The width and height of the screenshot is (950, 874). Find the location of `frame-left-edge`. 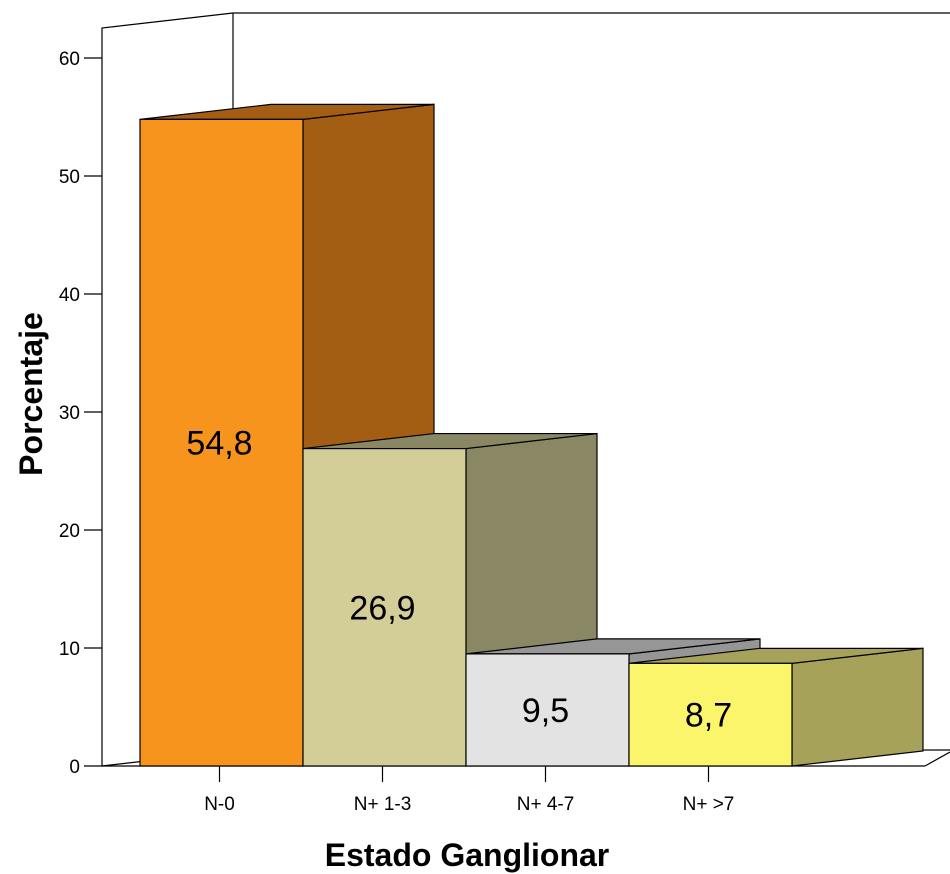

frame-left-edge is located at coordinates (167, 389).